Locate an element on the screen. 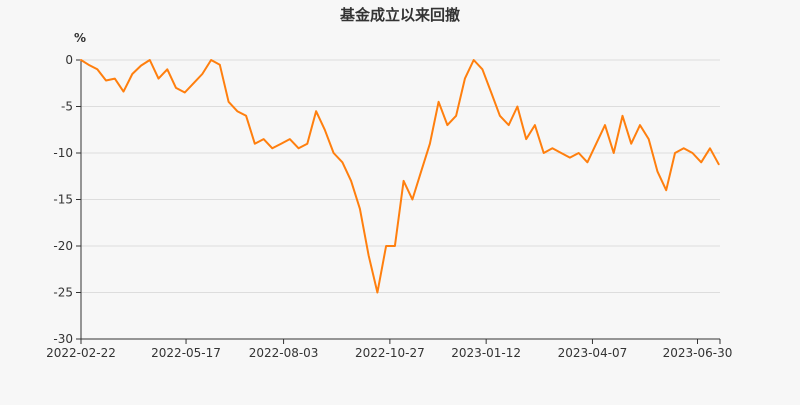 This screenshot has height=405, width=800. x-tick-label: 2022-05-17 is located at coordinates (186, 353).